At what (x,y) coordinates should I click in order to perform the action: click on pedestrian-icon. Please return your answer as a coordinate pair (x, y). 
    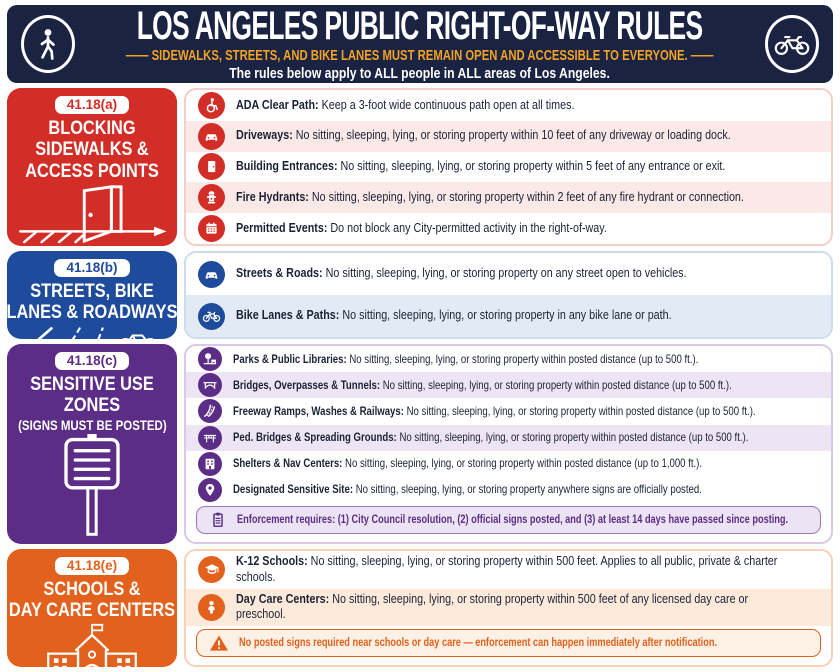
    Looking at the image, I should click on (48, 44).